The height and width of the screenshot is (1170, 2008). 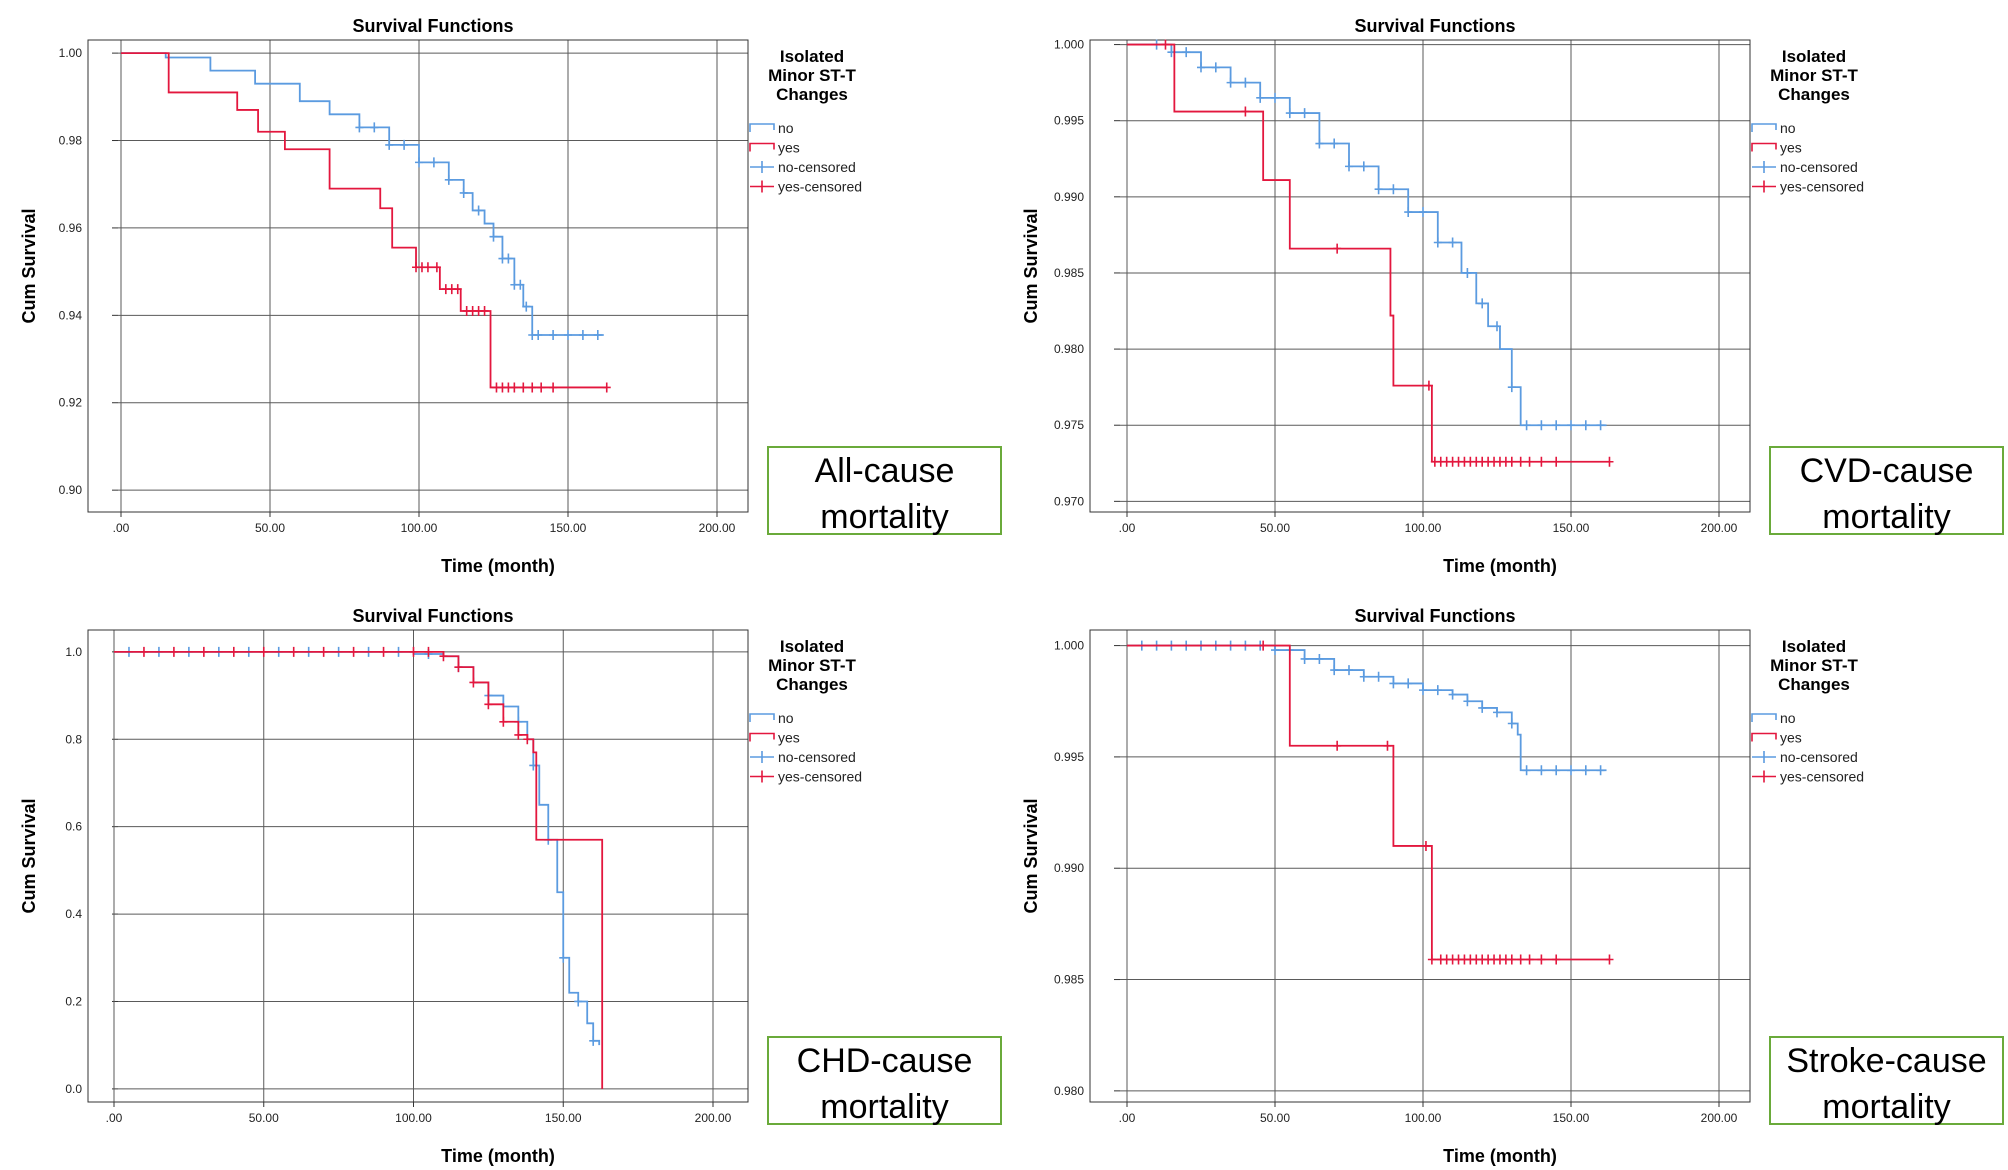 I want to click on y-tick-label: 0.0, so click(x=73, y=1089).